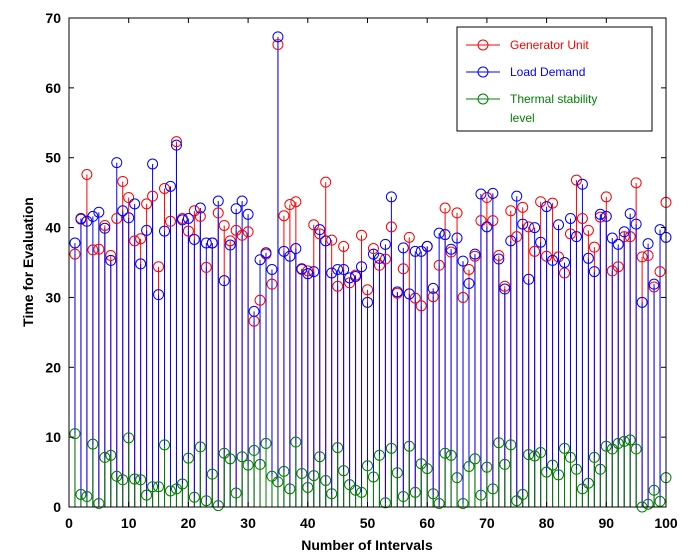 This screenshot has width=689, height=555. What do you see at coordinates (53, 158) in the screenshot?
I see `y-tick-label: 50` at bounding box center [53, 158].